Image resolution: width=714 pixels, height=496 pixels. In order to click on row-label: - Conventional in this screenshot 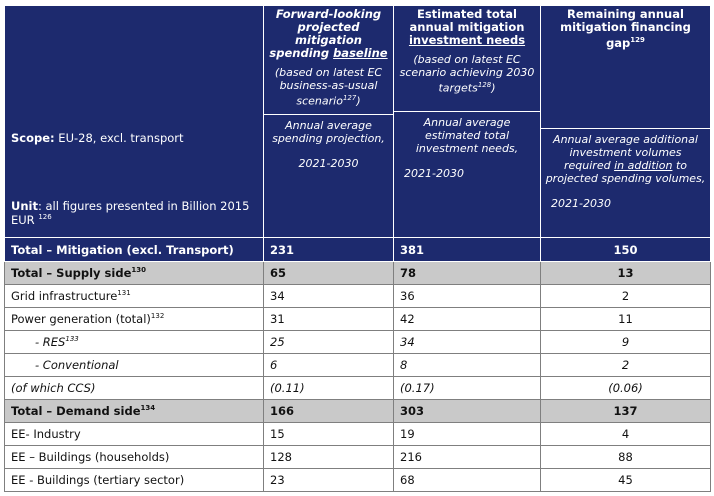, I will do `click(134, 365)`.